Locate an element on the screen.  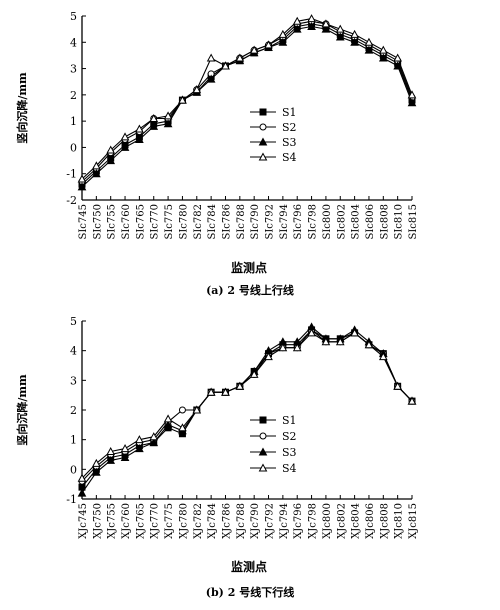
legend-entry: S2 is located at coordinates (289, 436).